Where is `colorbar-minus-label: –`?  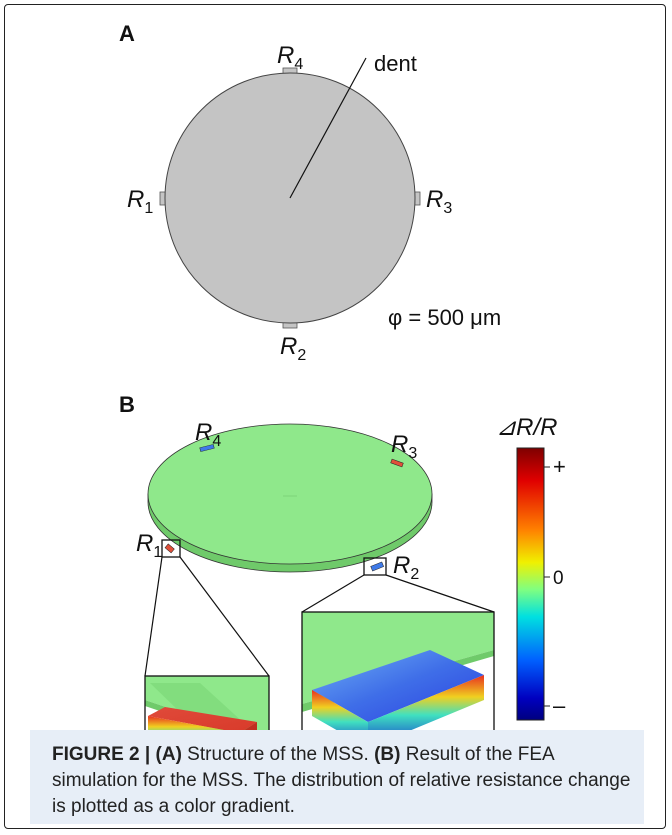
colorbar-minus-label: – is located at coordinates (559, 705).